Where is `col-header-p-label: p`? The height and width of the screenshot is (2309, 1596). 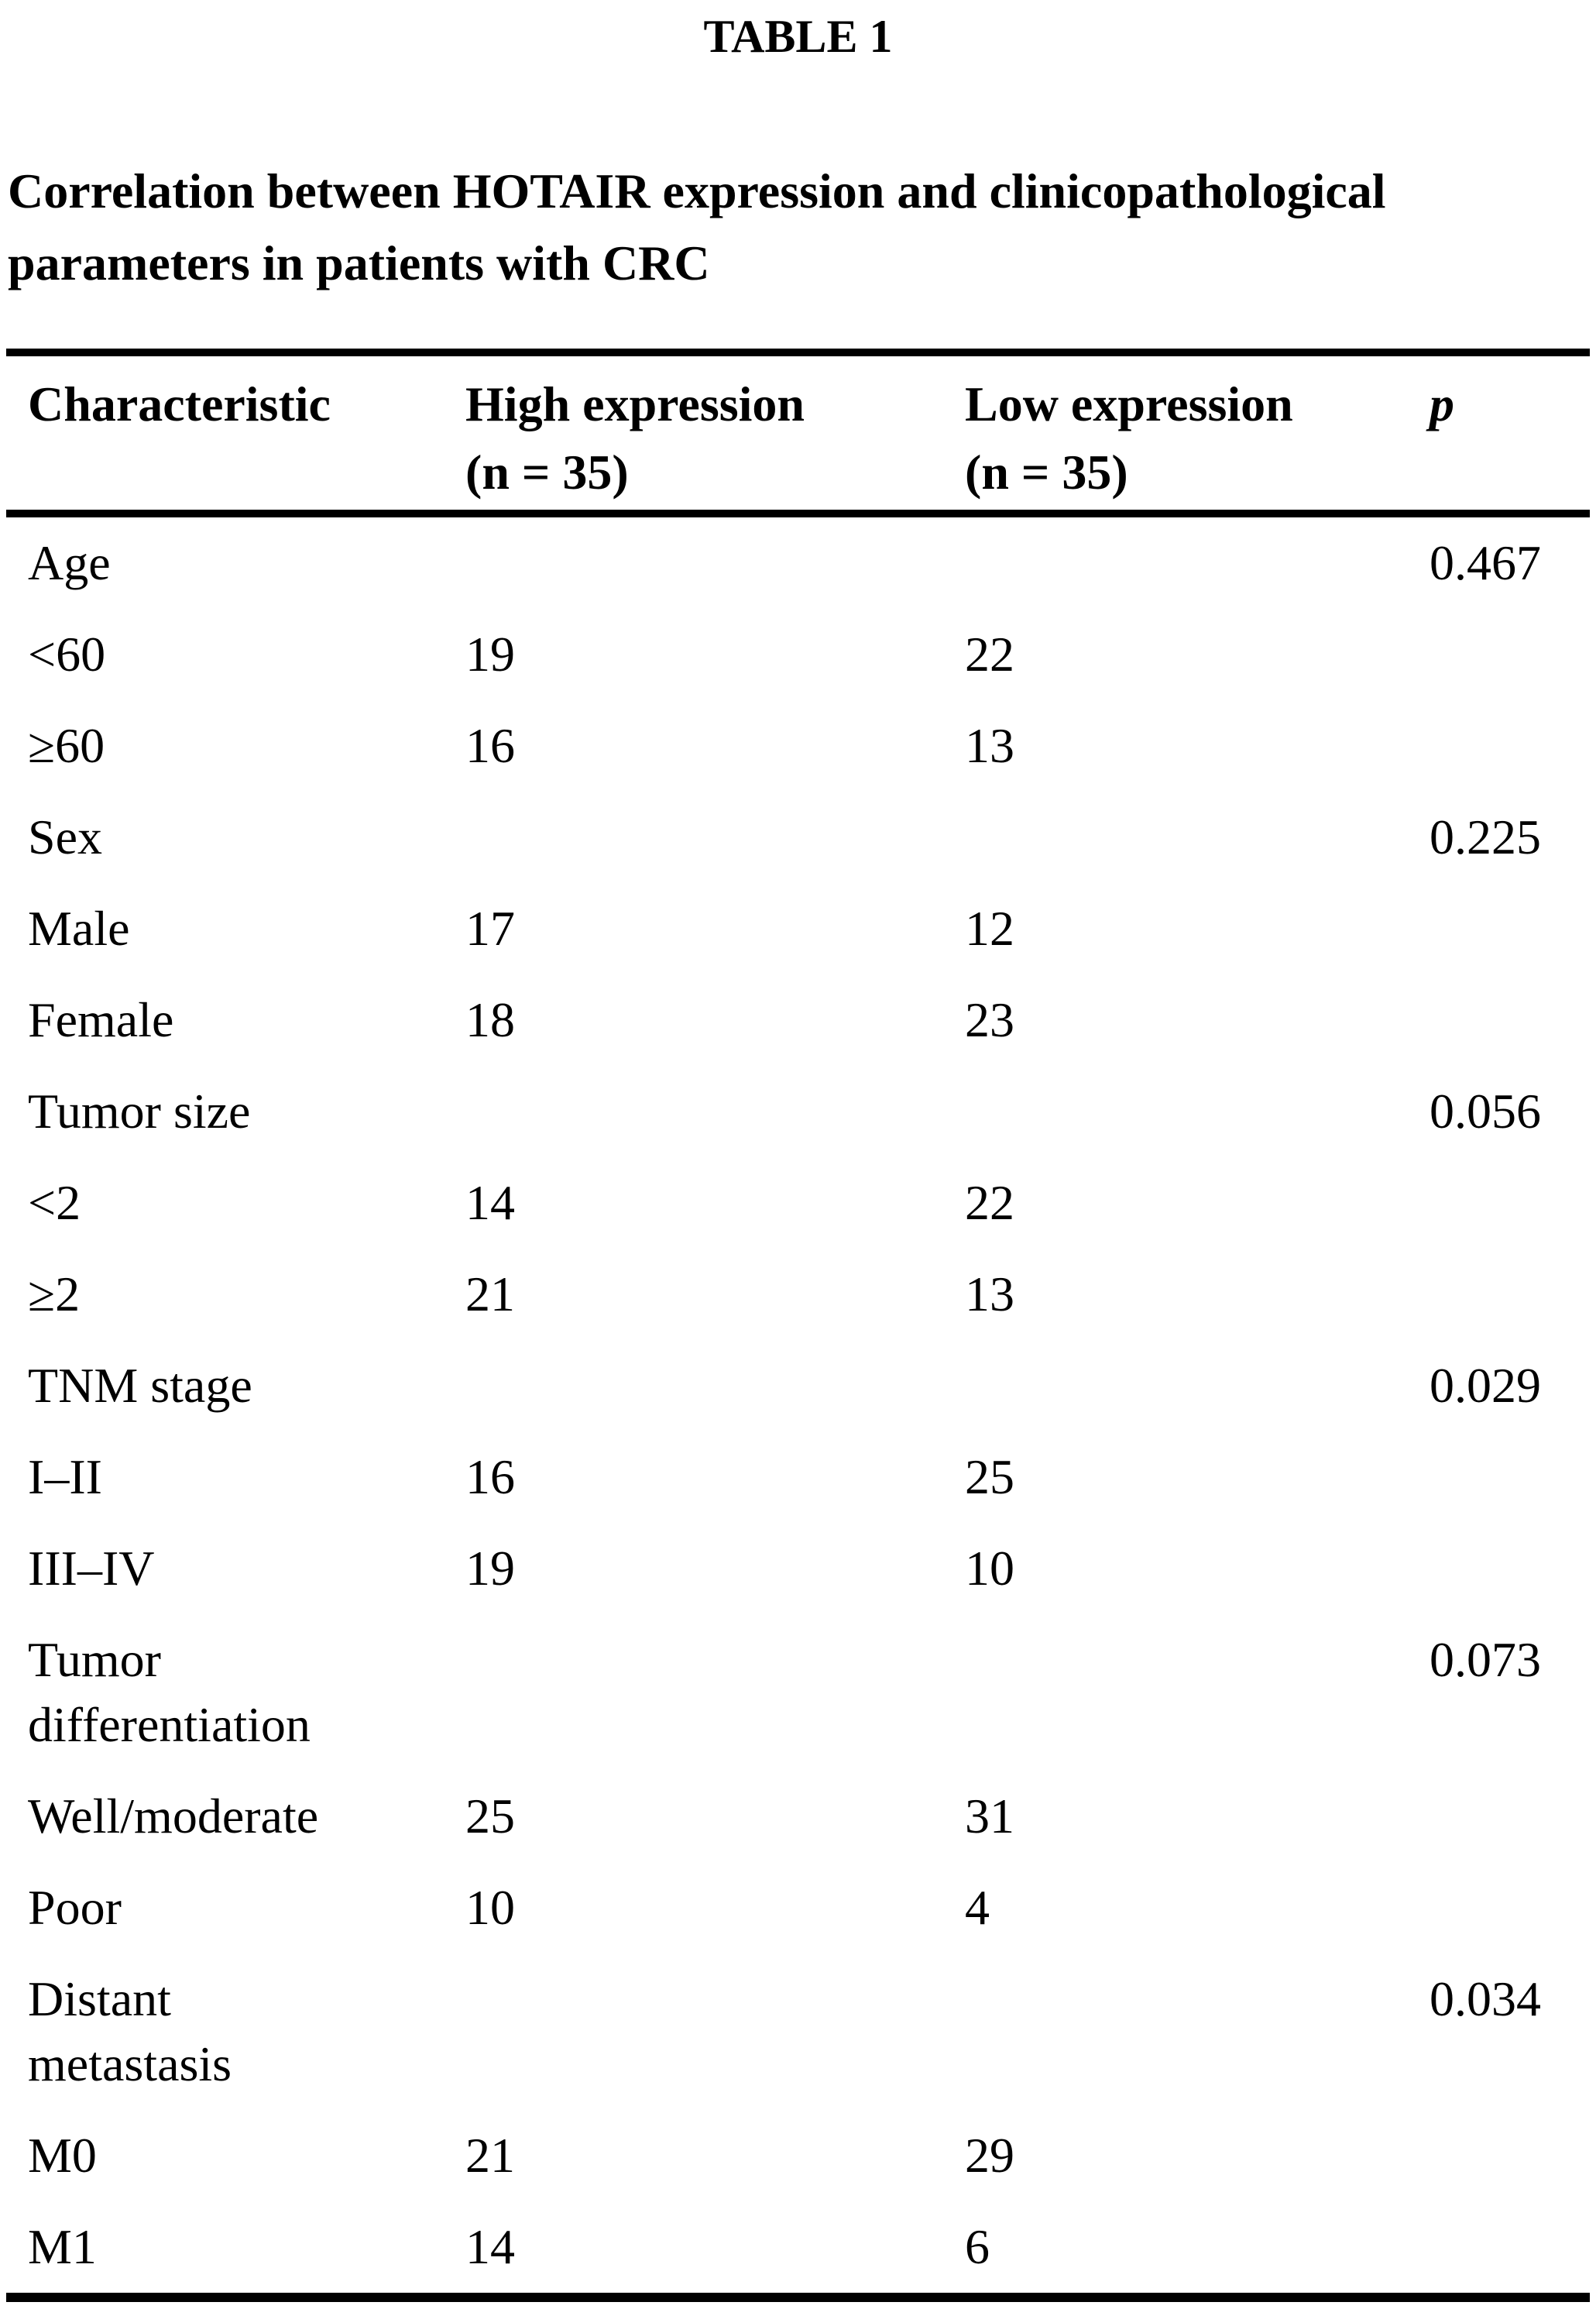
col-header-p-label: p is located at coordinates (1442, 403).